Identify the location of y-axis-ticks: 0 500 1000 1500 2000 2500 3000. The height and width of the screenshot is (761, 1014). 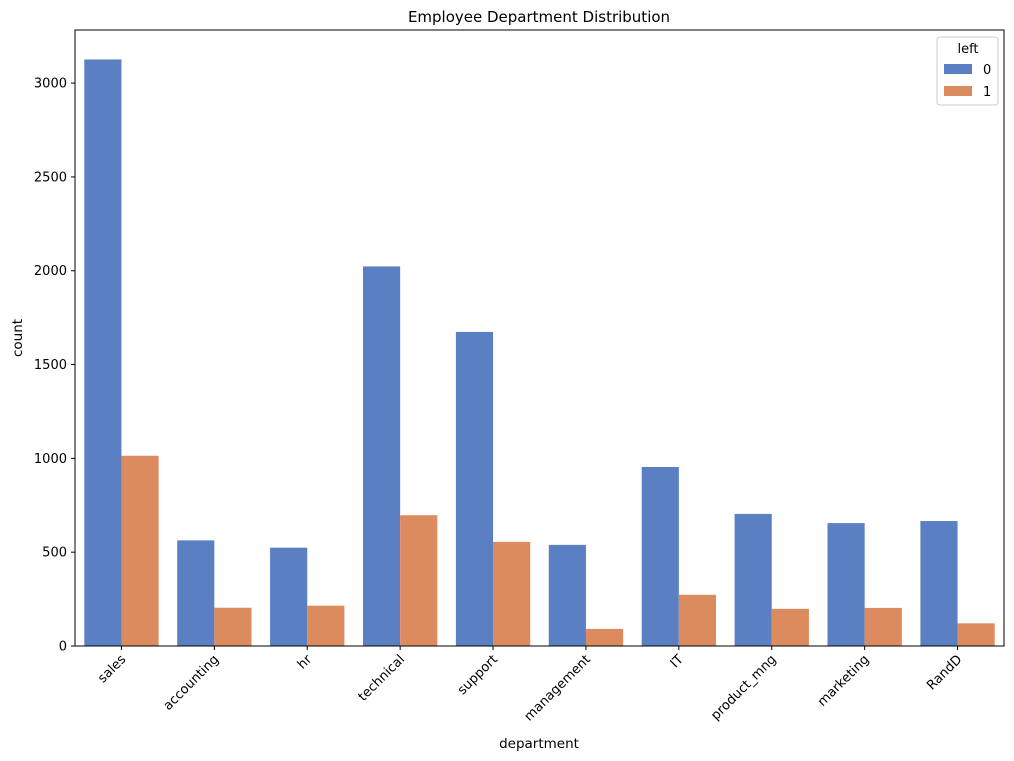
(54, 366).